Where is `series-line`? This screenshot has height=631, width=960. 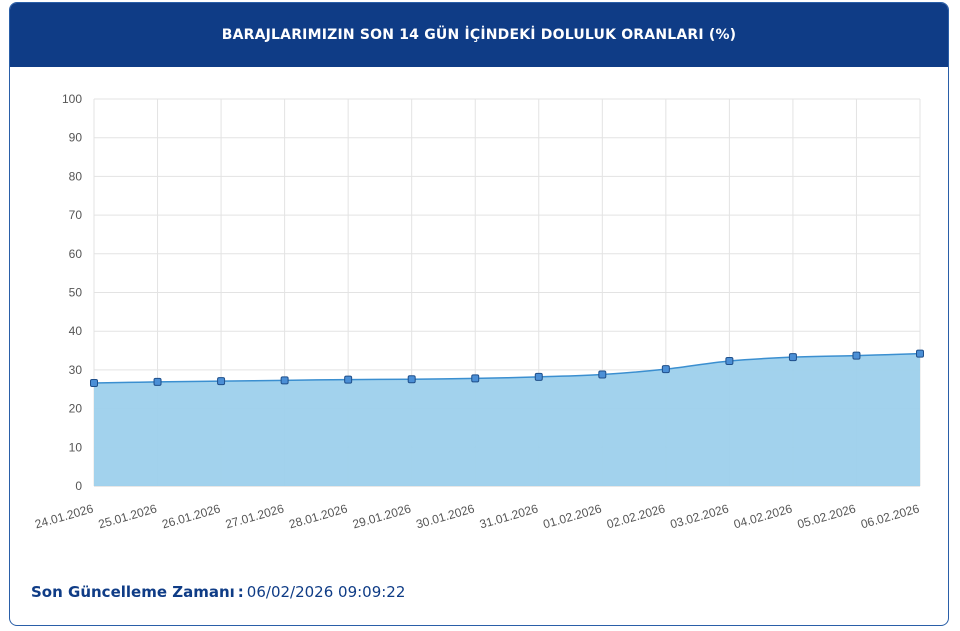 series-line is located at coordinates (507, 368).